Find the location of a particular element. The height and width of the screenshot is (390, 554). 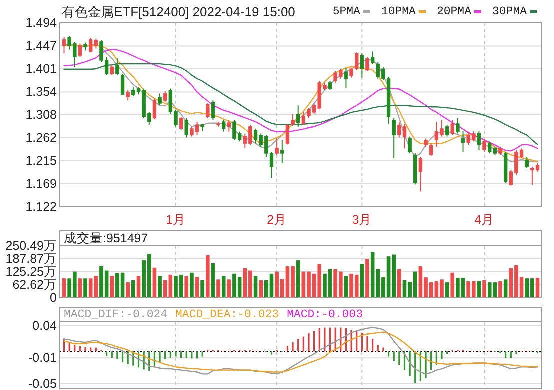

series-label: MACD_DIF:-0.024 is located at coordinates (116, 315).